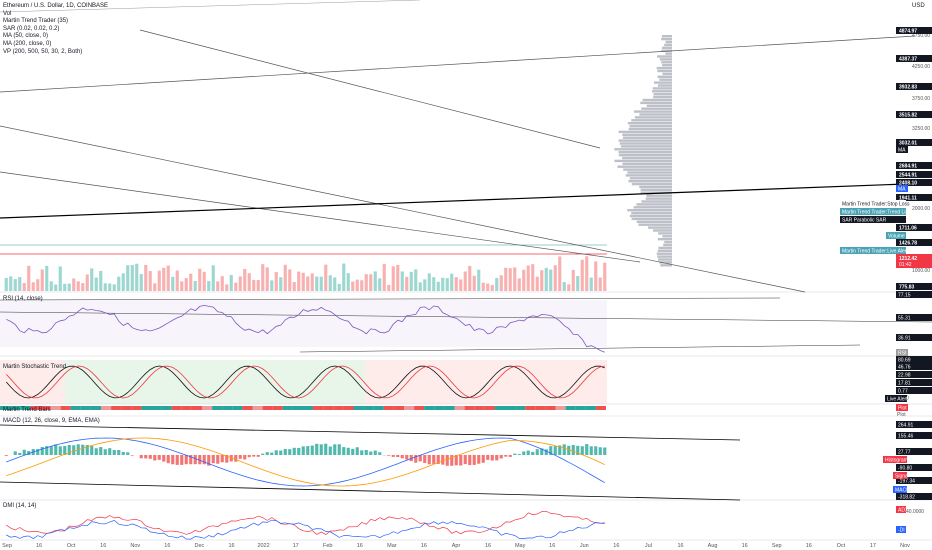 The width and height of the screenshot is (932, 550). Describe the element at coordinates (902, 188) in the screenshot. I see `ma2-tag-bg` at that location.